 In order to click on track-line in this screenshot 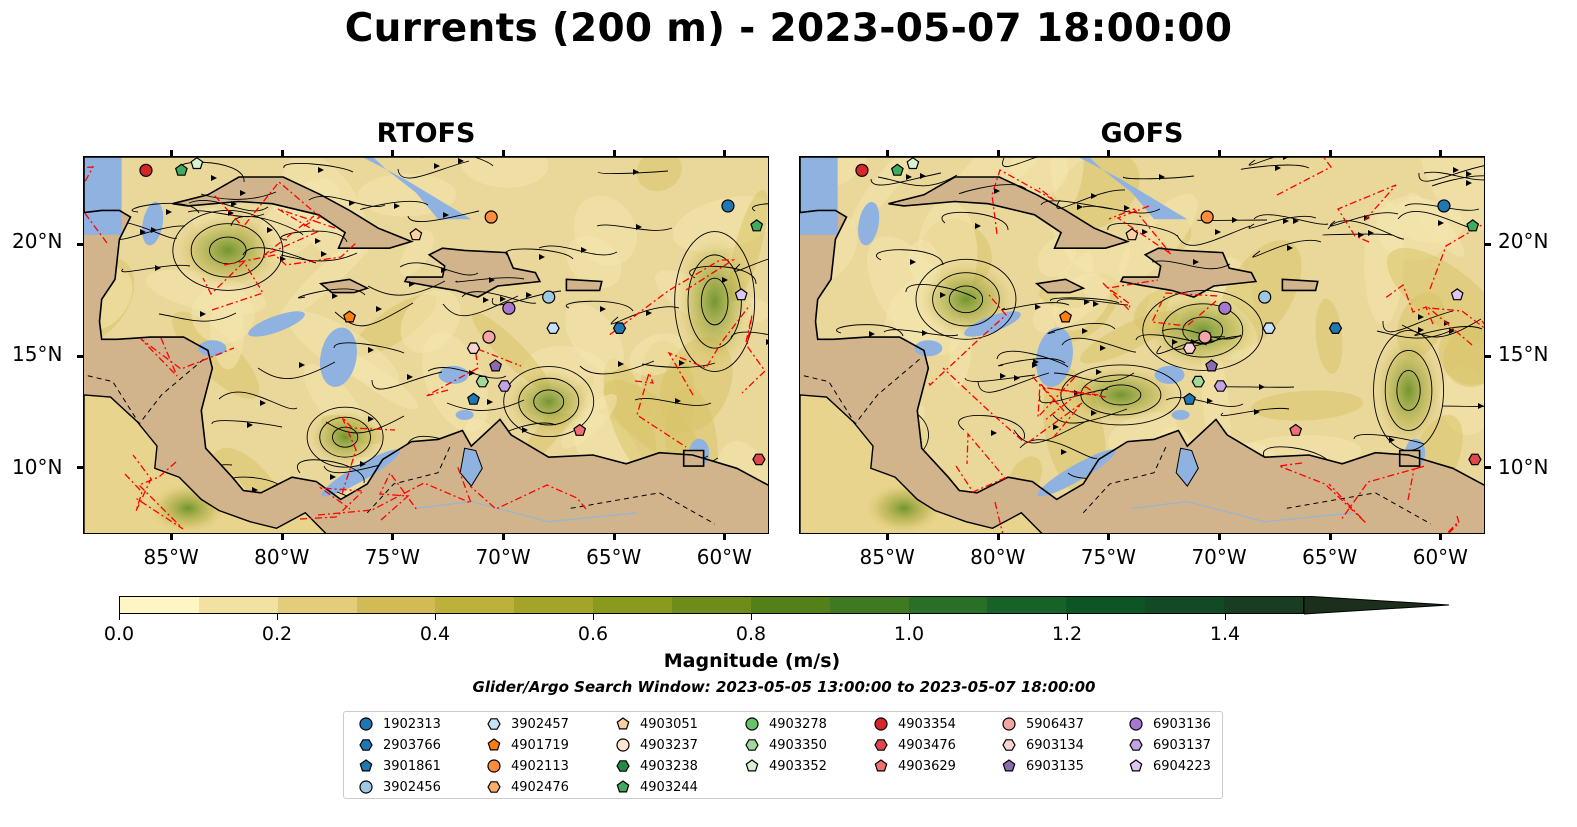, I will do `click(1453, 524)`.